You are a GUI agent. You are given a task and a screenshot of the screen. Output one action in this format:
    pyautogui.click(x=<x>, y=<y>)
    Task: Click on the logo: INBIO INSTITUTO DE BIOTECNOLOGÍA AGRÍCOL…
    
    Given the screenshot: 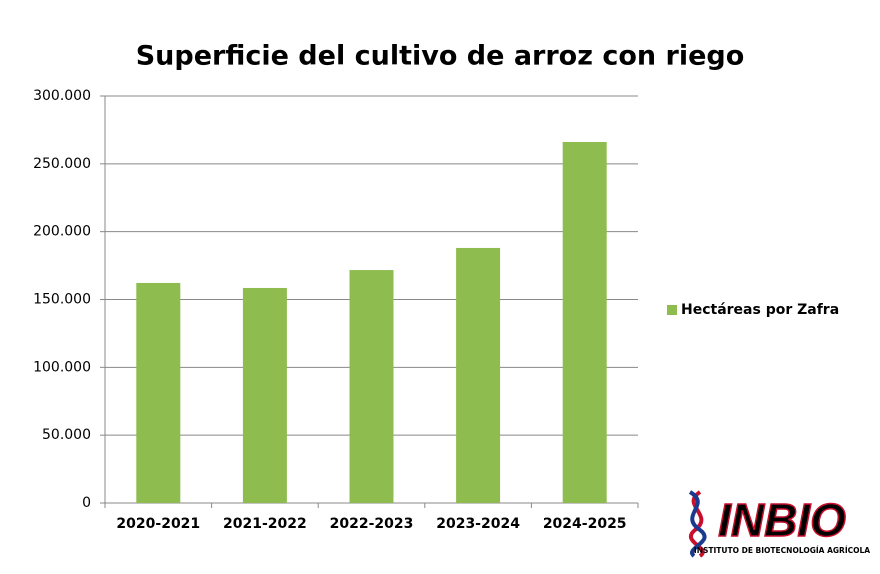 What is the action you would take?
    pyautogui.click(x=779, y=524)
    